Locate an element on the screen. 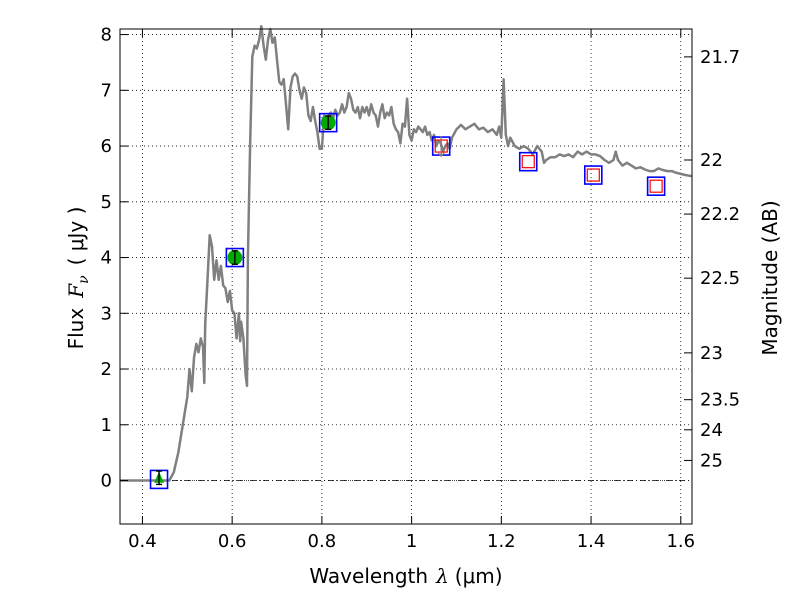  y2-axis-title: Magnitude (AB) is located at coordinates (770, 277).